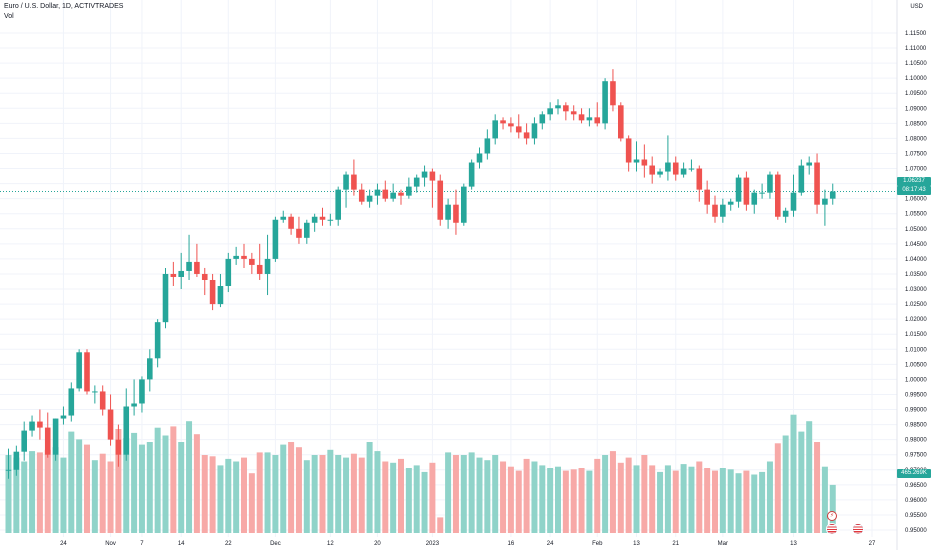 The image size is (932, 550). What do you see at coordinates (916, 170) in the screenshot?
I see `price-tick-label: 1.07000` at bounding box center [916, 170].